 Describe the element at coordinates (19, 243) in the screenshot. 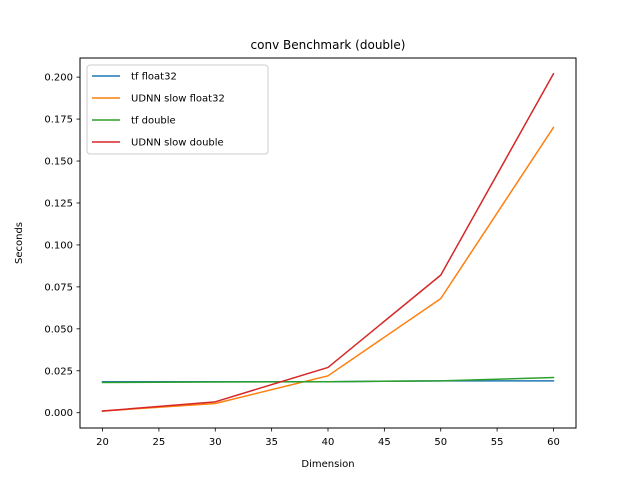

I see `y-axis-label: Seconds` at that location.